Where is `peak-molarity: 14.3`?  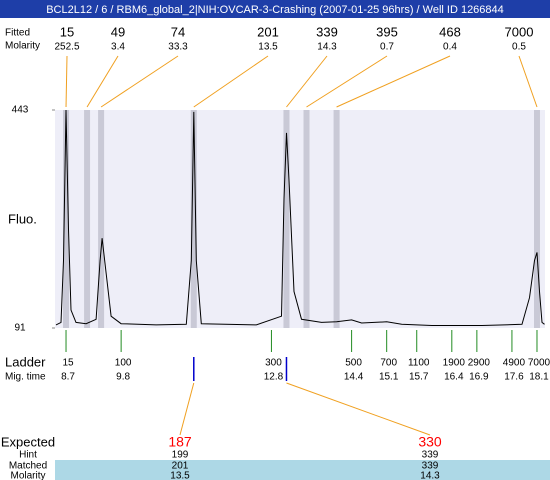 peak-molarity: 14.3 is located at coordinates (327, 47).